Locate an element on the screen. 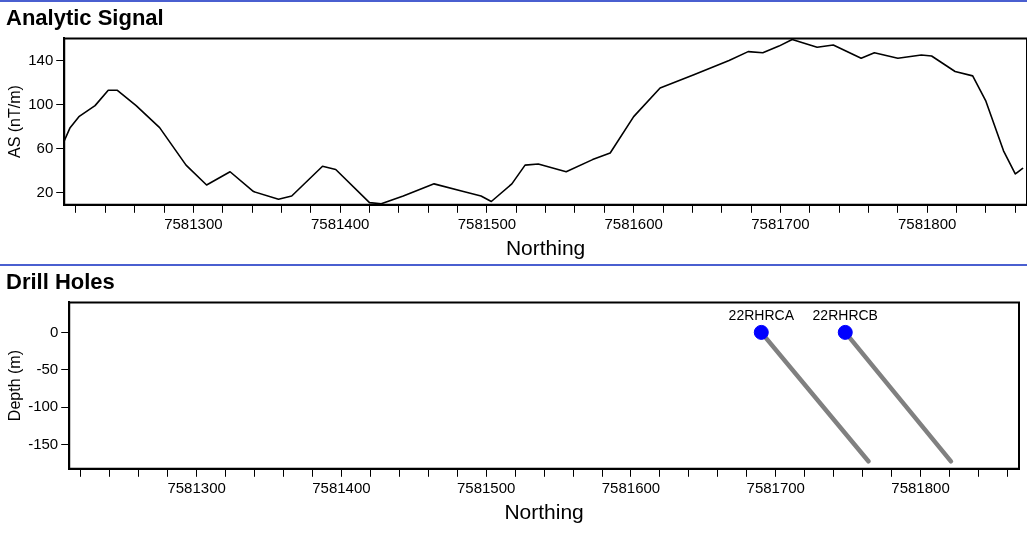 The height and width of the screenshot is (536, 1027). annotation: 22RHRCB is located at coordinates (845, 315).